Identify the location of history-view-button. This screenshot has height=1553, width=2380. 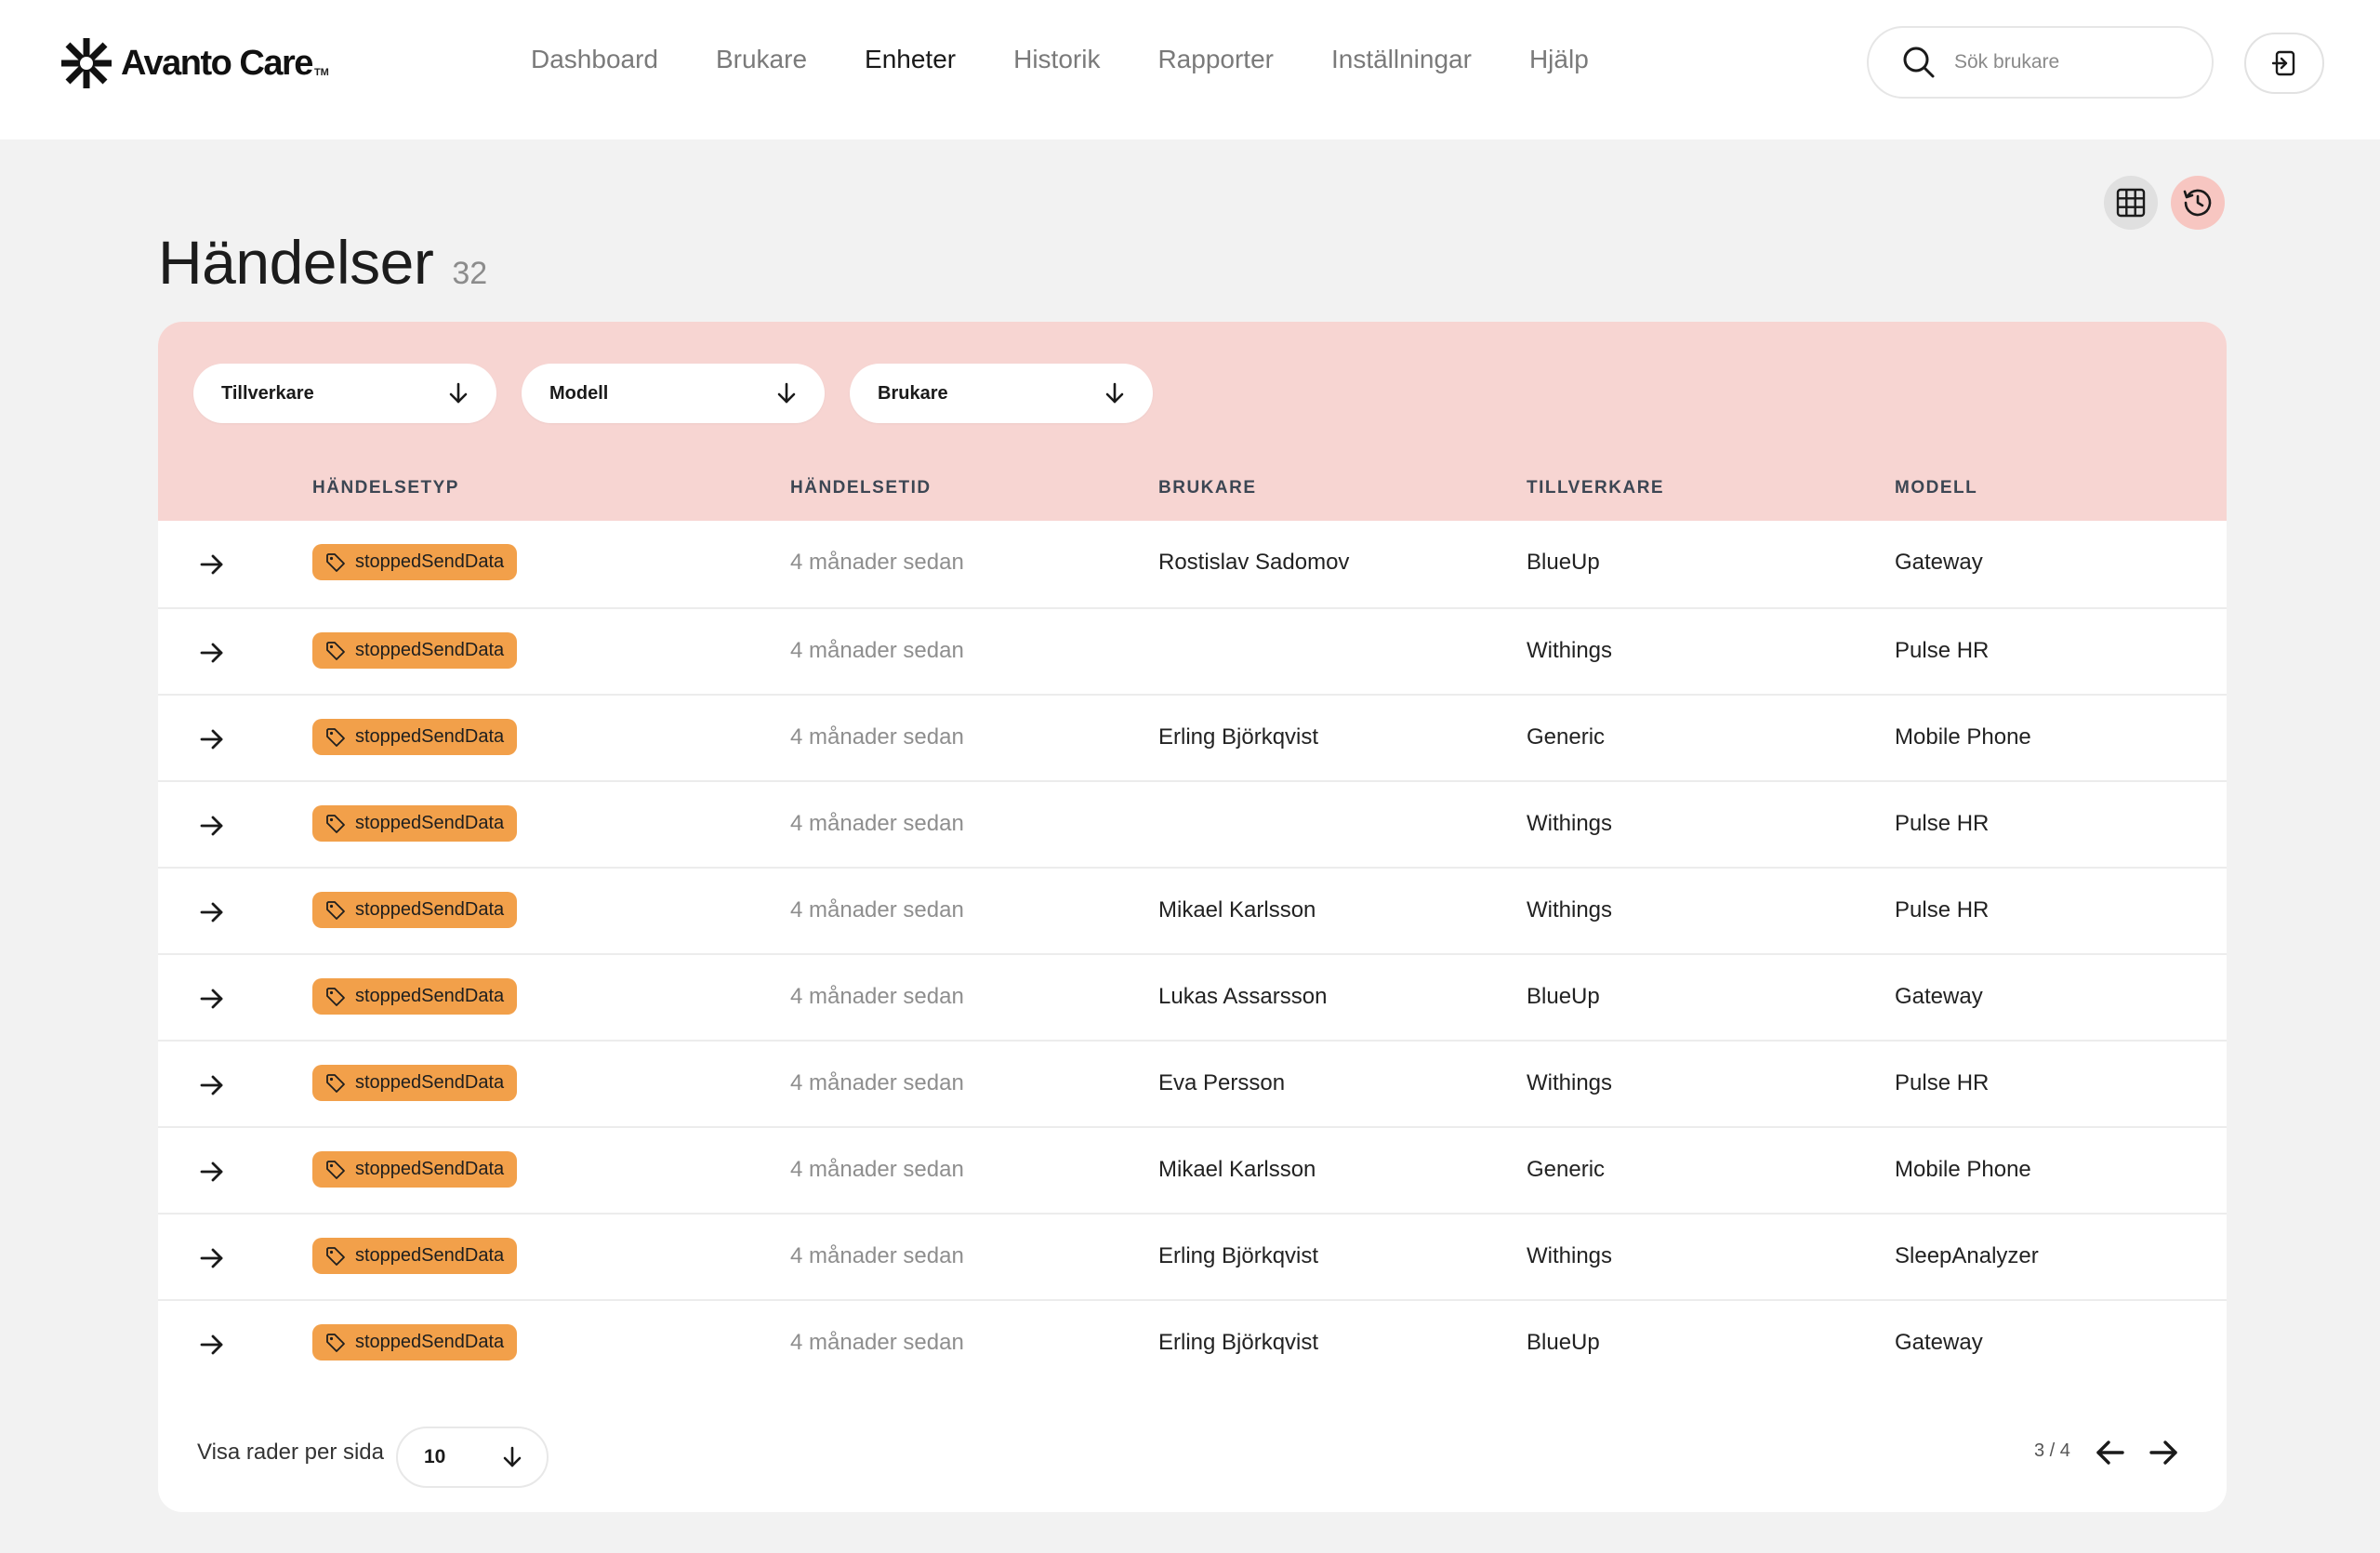
(2198, 203).